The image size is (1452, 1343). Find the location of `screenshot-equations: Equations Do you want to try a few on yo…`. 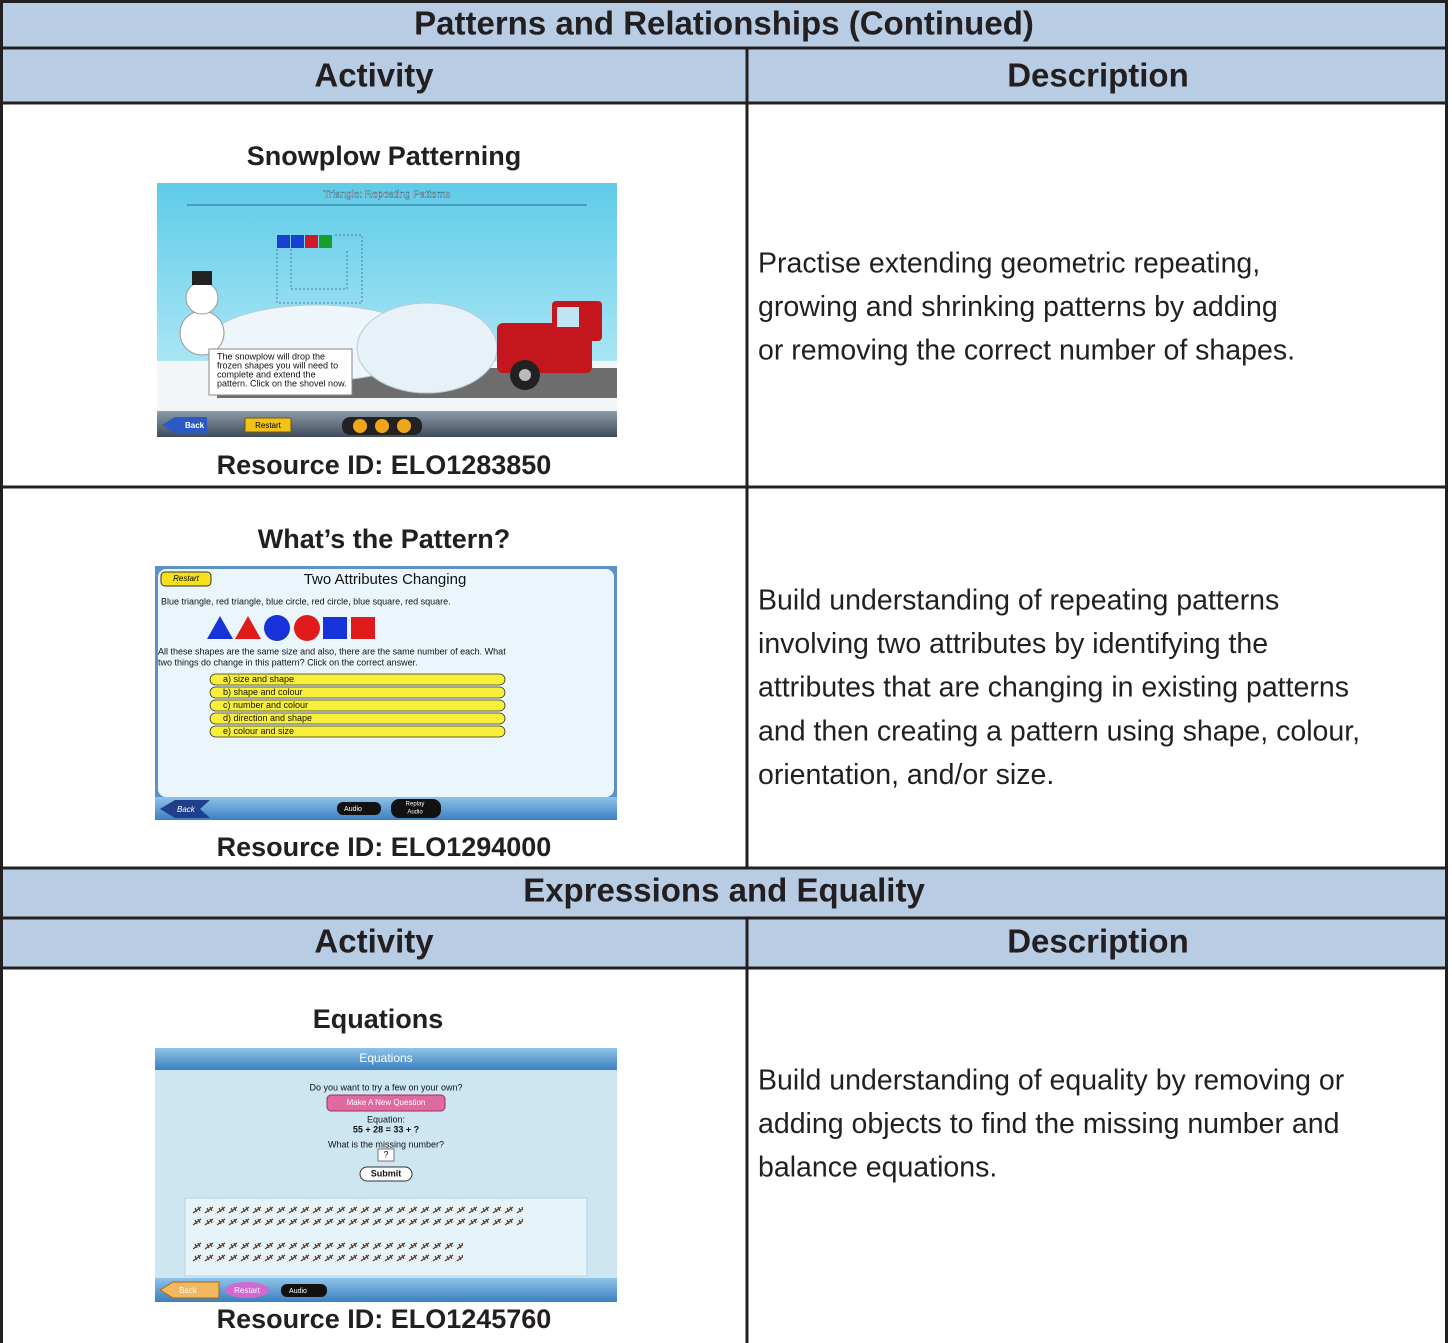

screenshot-equations: Equations Do you want to try a few on yo… is located at coordinates (386, 1175).